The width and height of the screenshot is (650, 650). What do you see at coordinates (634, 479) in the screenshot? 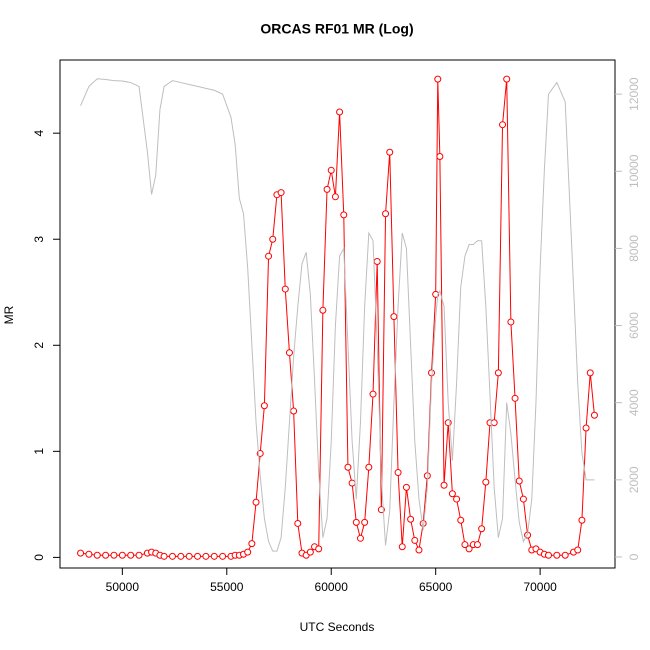
I see `y2-tick-label: 2000` at bounding box center [634, 479].